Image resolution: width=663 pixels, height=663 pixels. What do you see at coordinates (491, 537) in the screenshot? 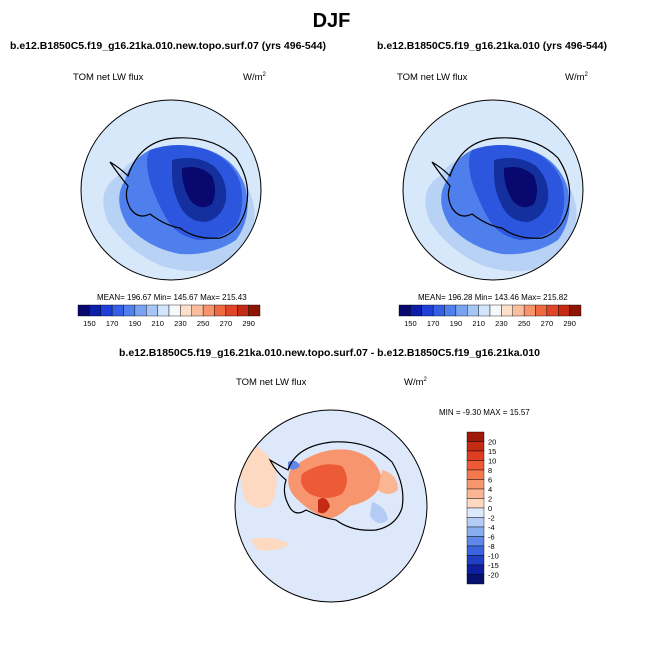
I see `colorbar-tick-label: -6` at bounding box center [491, 537].